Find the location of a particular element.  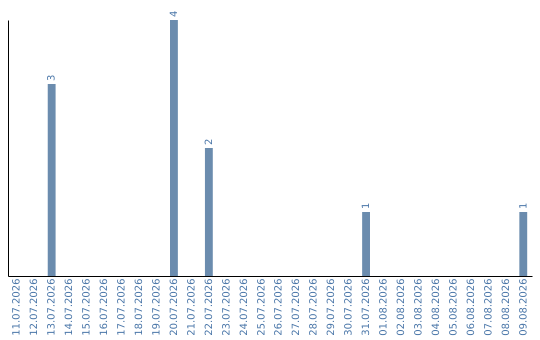

x-tick-label: 31.07.2026 is located at coordinates (366, 307).